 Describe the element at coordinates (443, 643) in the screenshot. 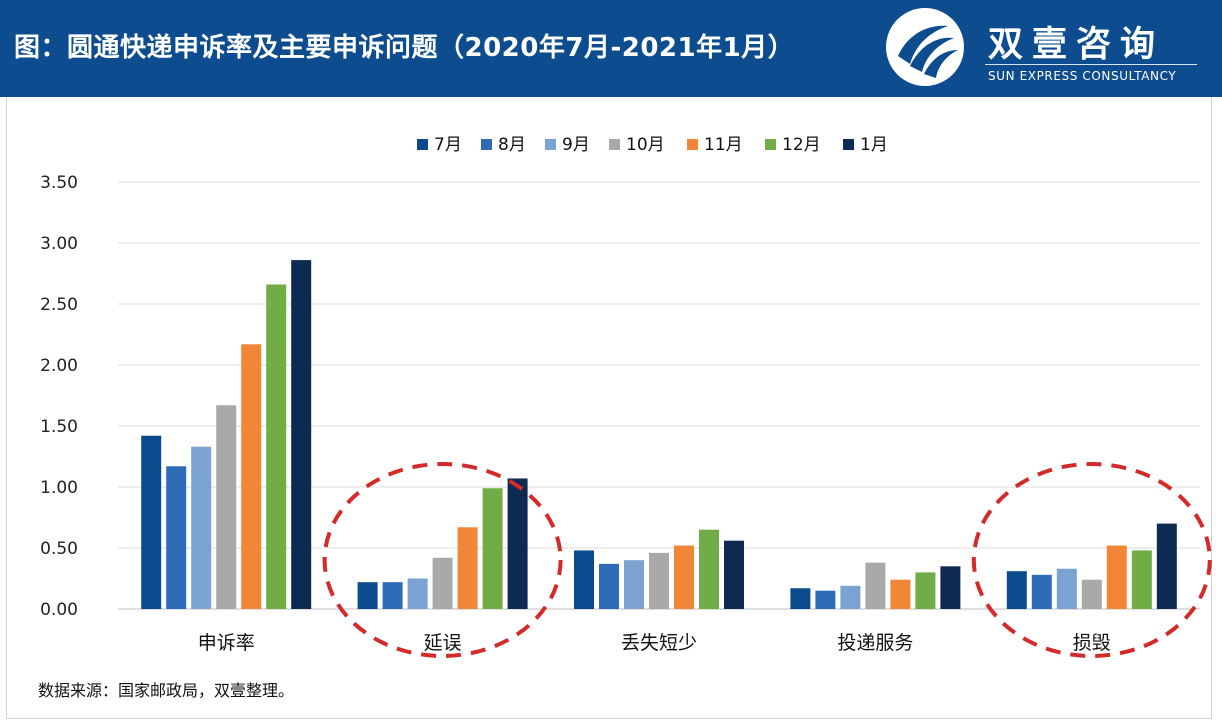

I see `x-category-label: 延误` at that location.